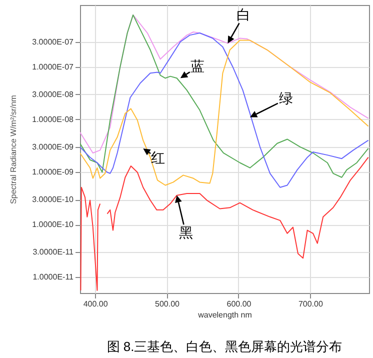 The image size is (373, 358). I want to click on annotation: 黑, so click(185, 232).